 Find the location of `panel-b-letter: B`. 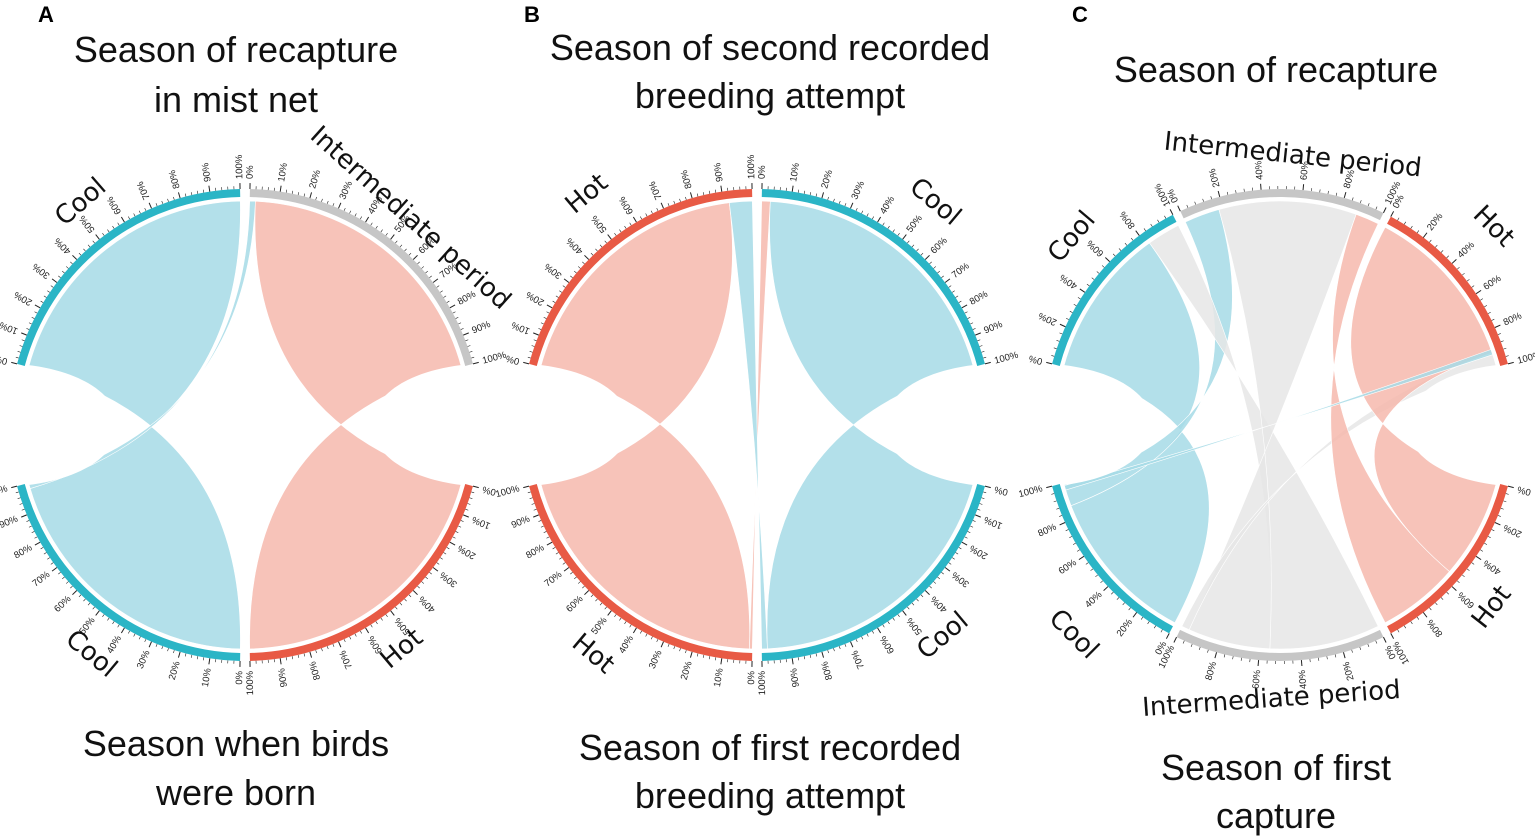

panel-b-letter: B is located at coordinates (532, 14).